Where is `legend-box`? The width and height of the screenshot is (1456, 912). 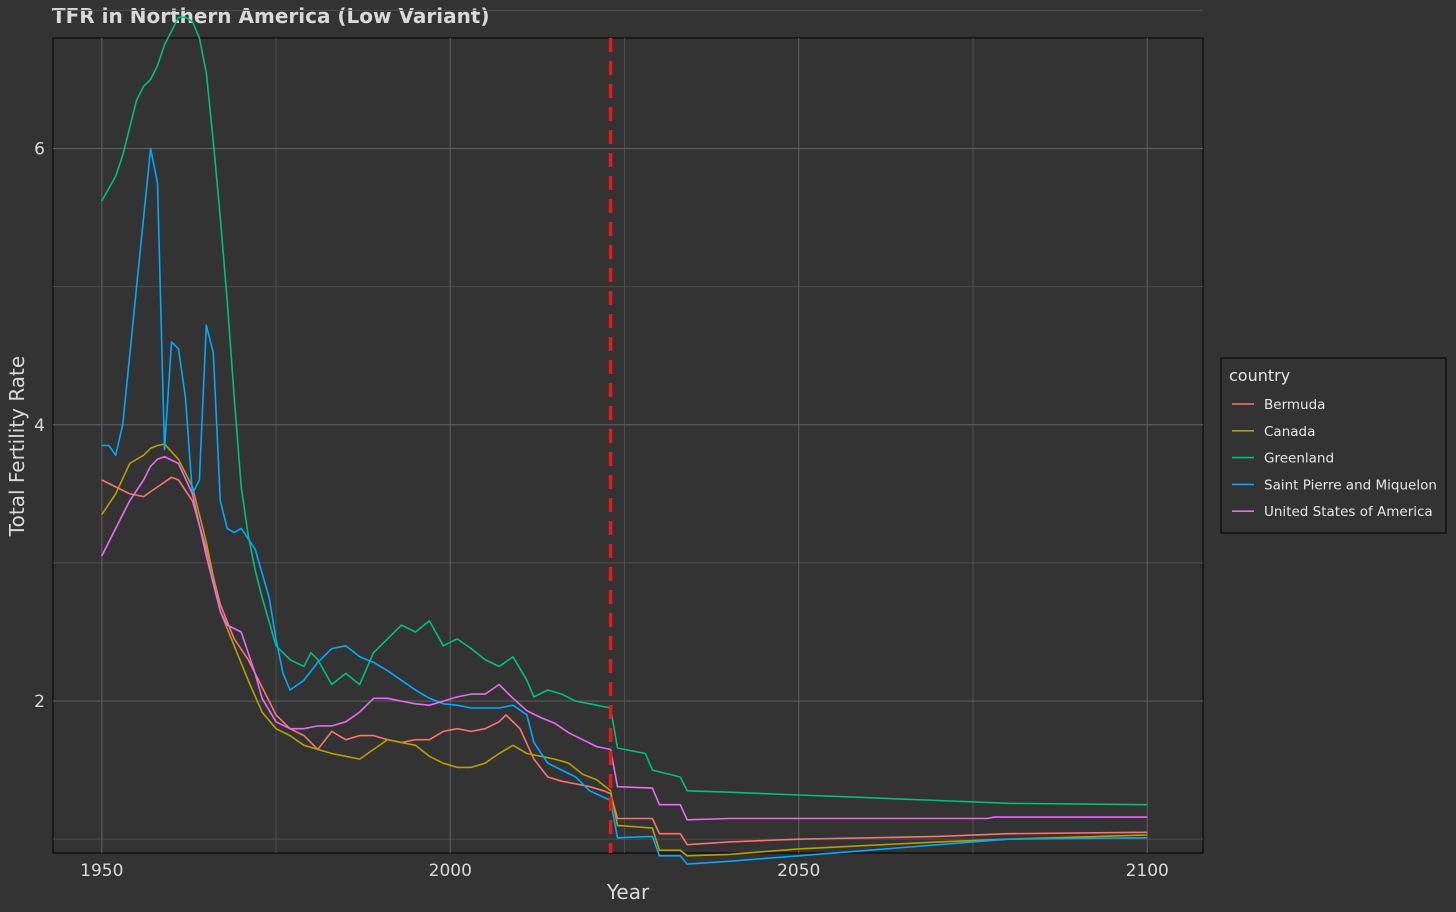
legend-box is located at coordinates (1333, 445).